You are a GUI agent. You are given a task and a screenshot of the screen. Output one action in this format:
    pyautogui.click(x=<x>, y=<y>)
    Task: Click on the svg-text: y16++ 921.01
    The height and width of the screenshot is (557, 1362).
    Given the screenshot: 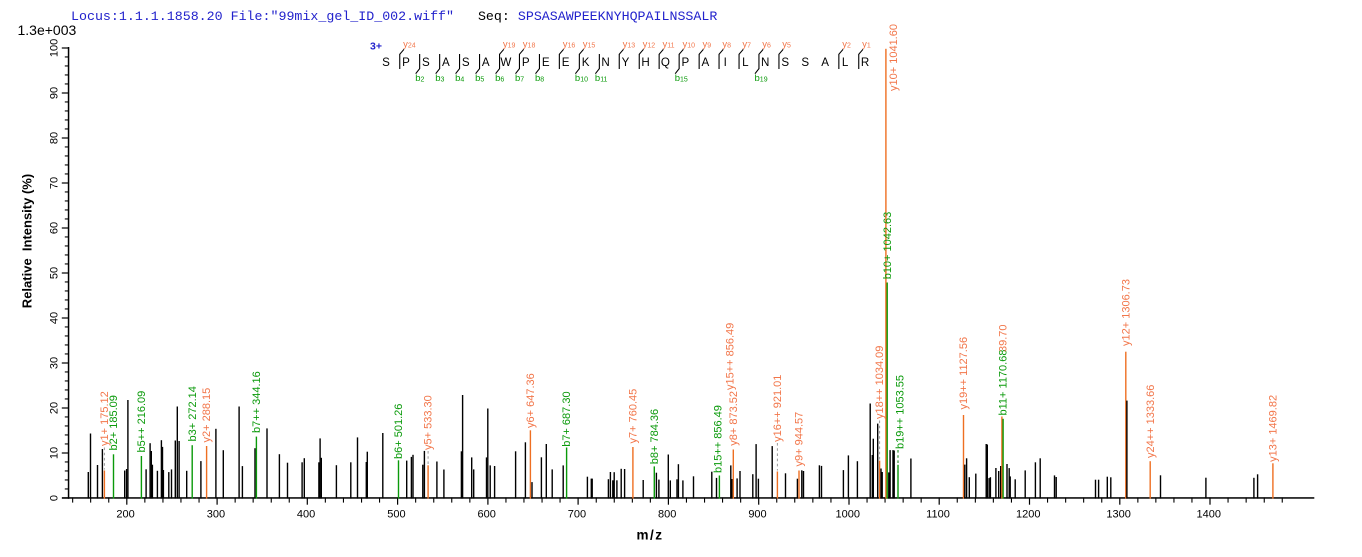 What is the action you would take?
    pyautogui.click(x=778, y=408)
    